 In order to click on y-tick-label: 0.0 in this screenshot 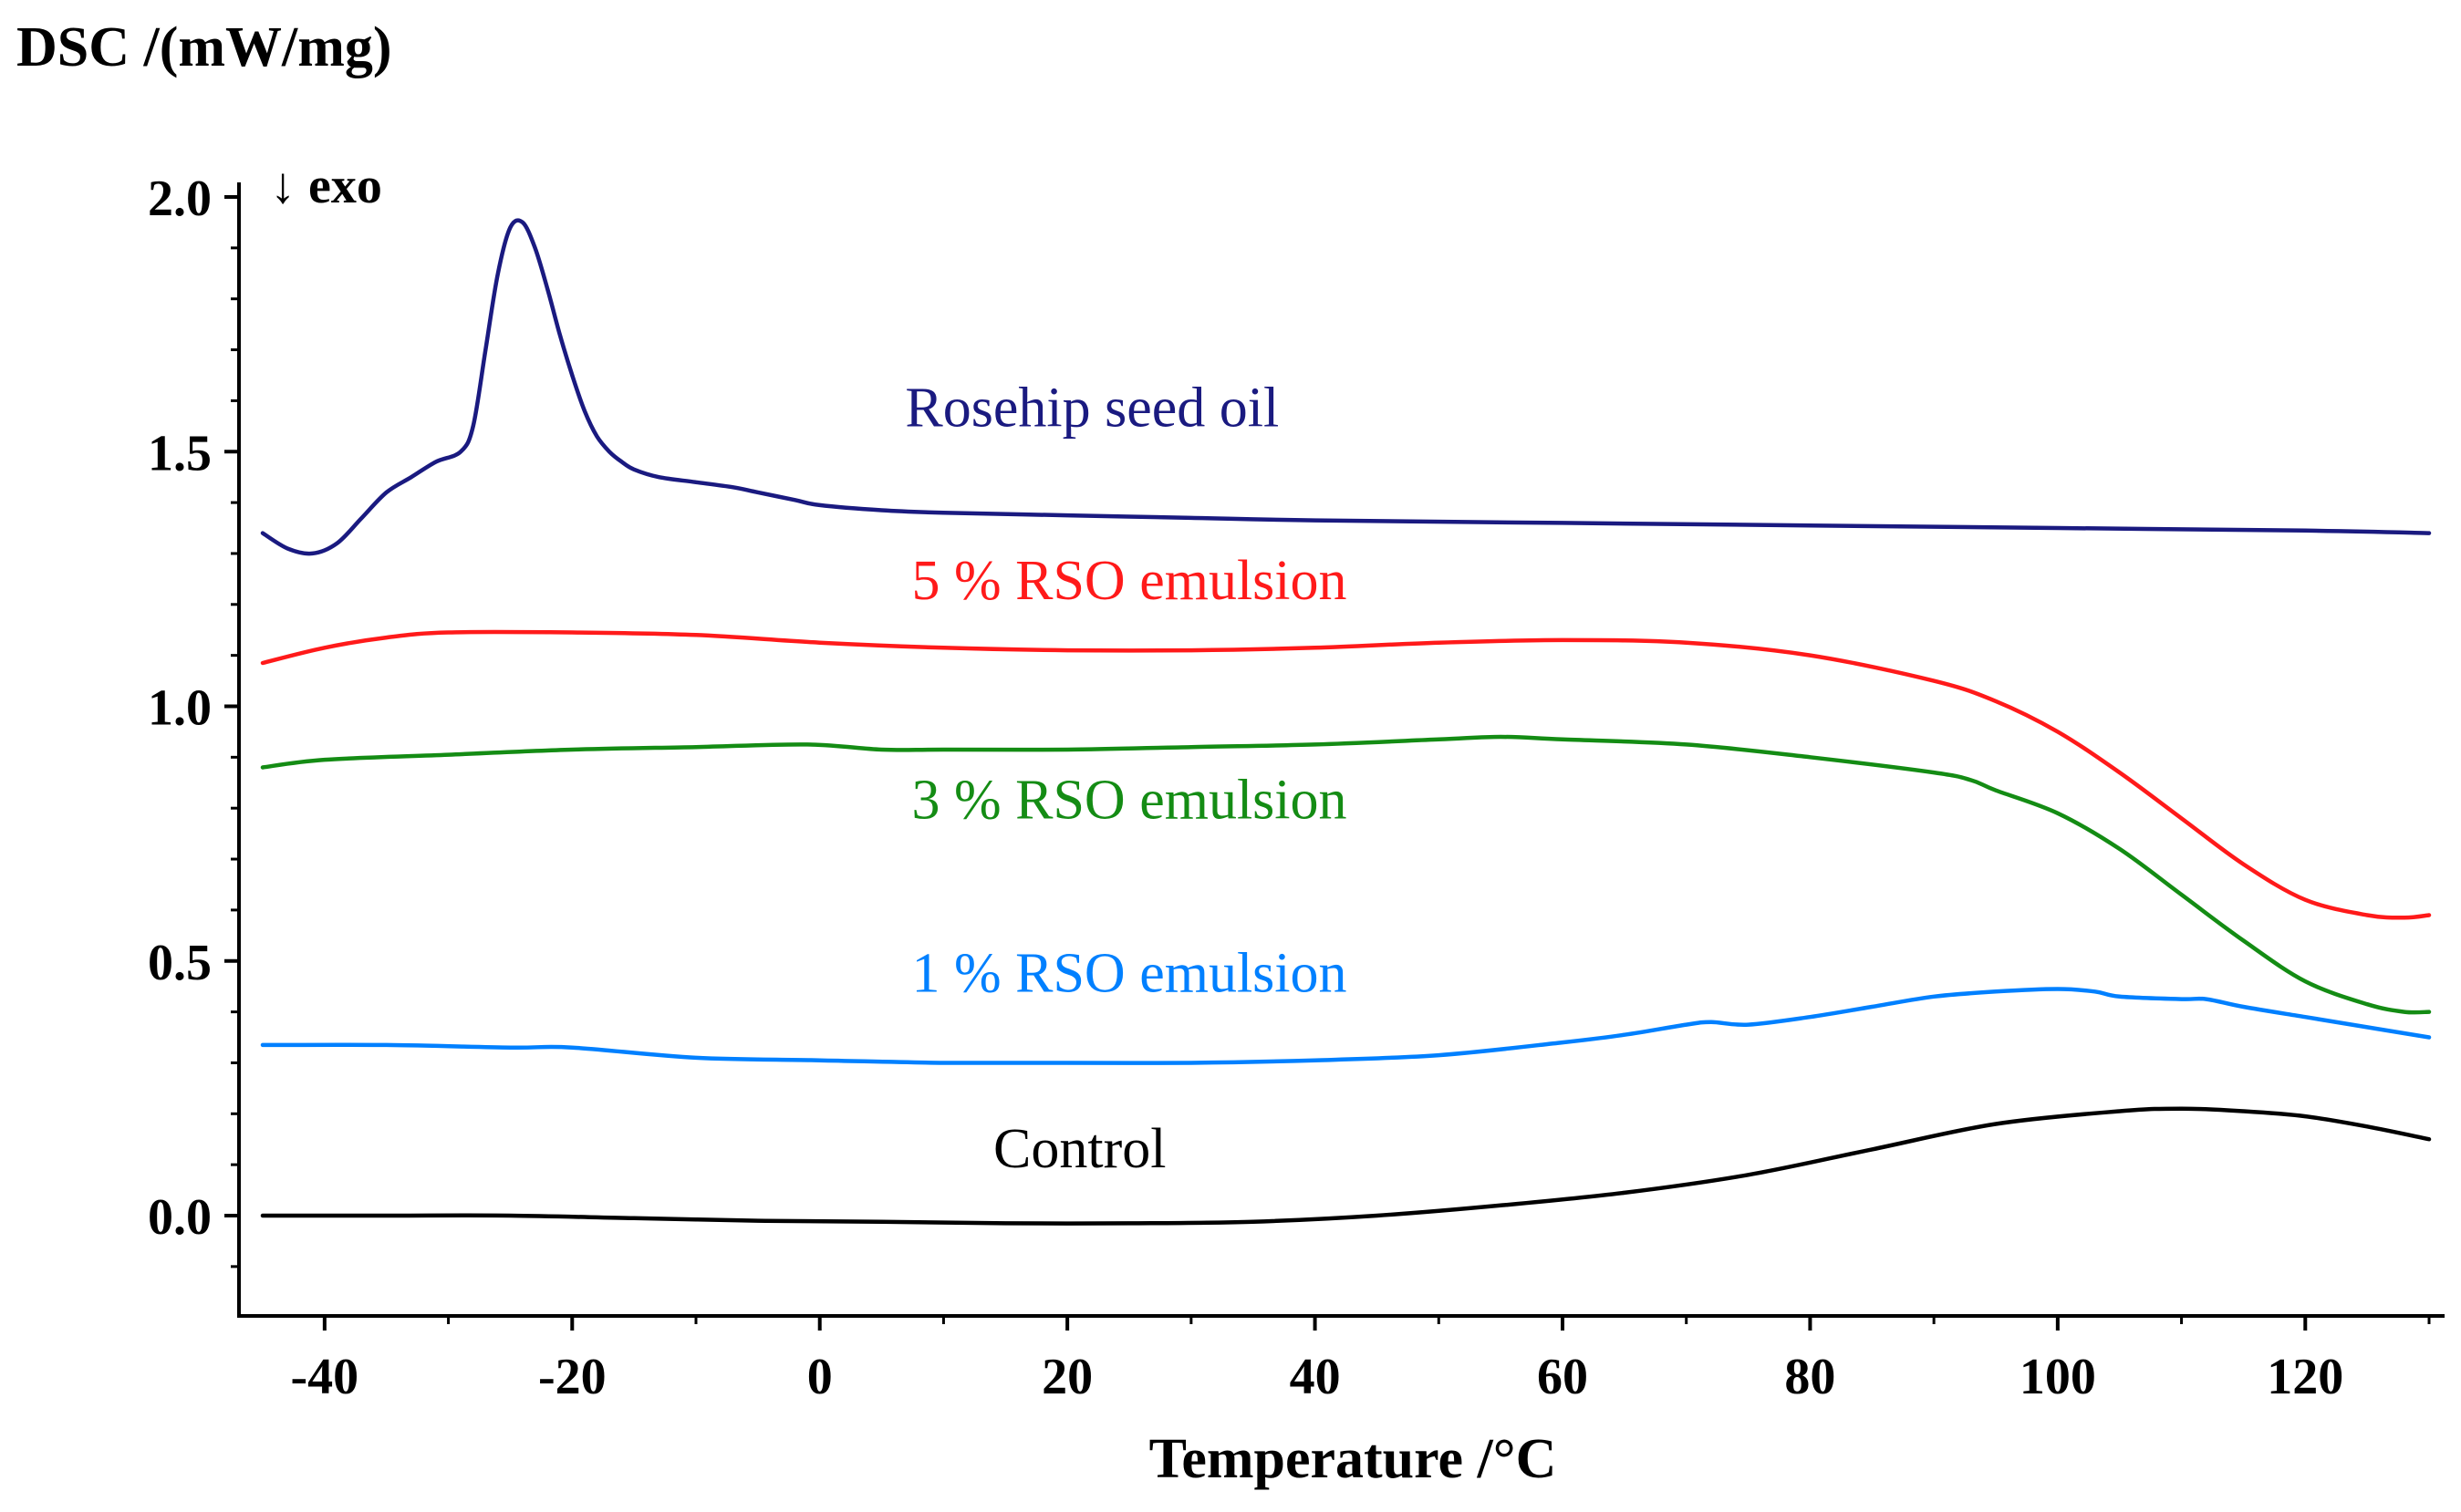, I will do `click(180, 1217)`.